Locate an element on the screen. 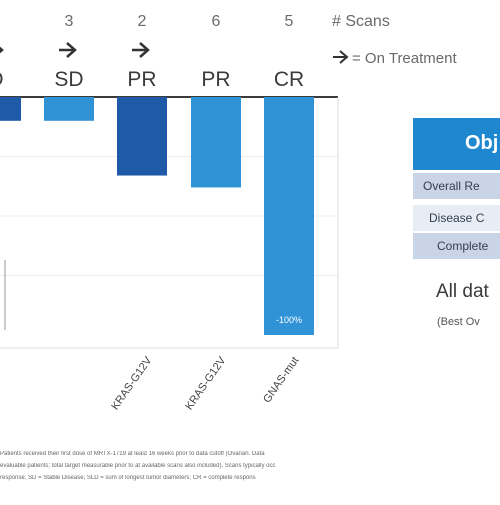 The height and width of the screenshot is (505, 500). category-label-5: GNAS-mut is located at coordinates (281, 380).